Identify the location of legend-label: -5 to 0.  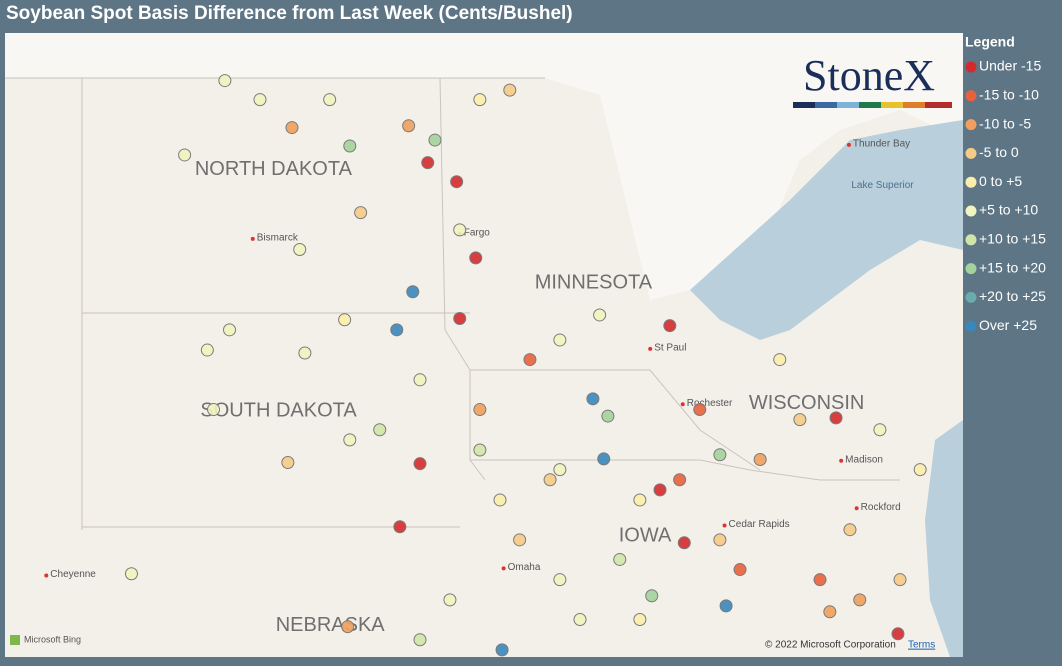
(999, 152).